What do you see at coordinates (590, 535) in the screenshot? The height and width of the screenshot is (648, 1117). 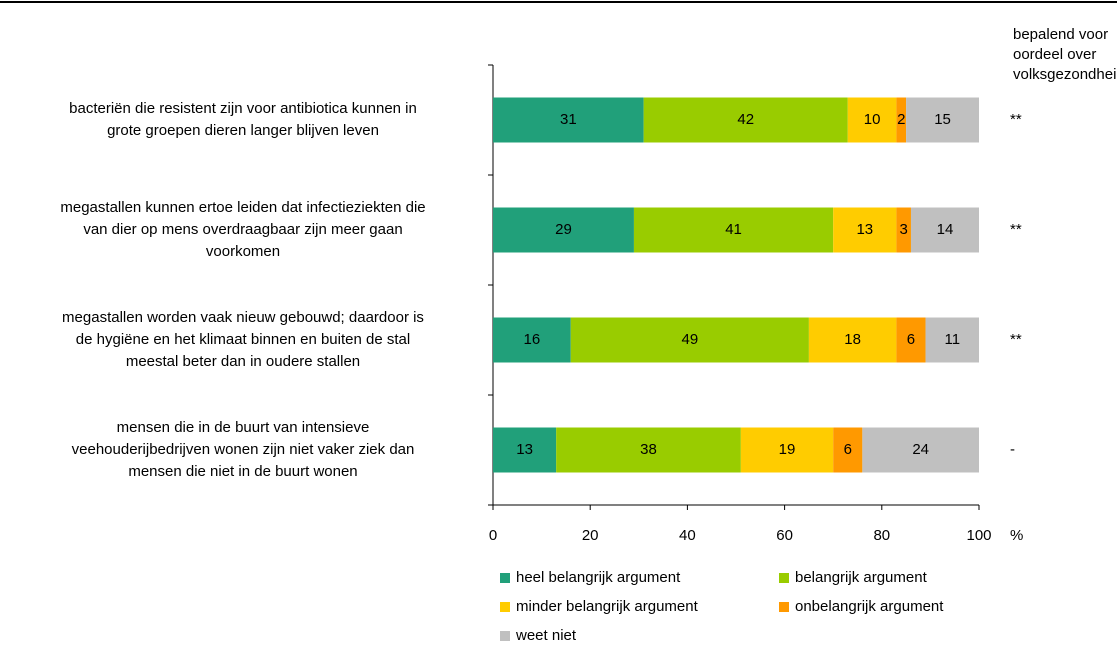 I see `x-tick-label: 20` at bounding box center [590, 535].